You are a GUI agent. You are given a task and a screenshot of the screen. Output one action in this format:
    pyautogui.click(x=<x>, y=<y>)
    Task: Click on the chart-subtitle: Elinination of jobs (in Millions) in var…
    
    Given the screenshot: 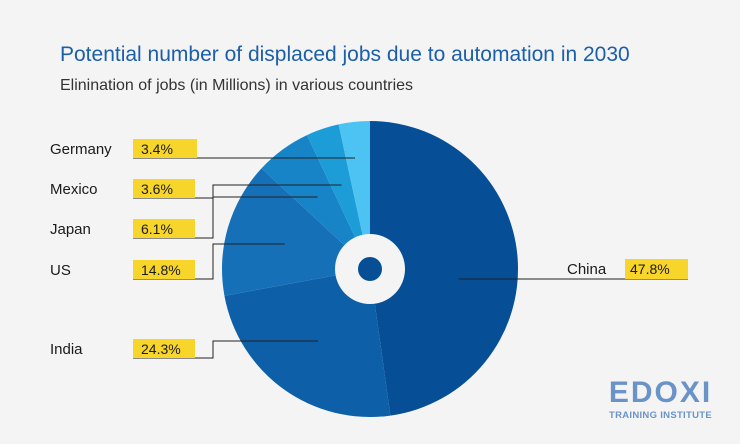 What is the action you would take?
    pyautogui.click(x=237, y=85)
    